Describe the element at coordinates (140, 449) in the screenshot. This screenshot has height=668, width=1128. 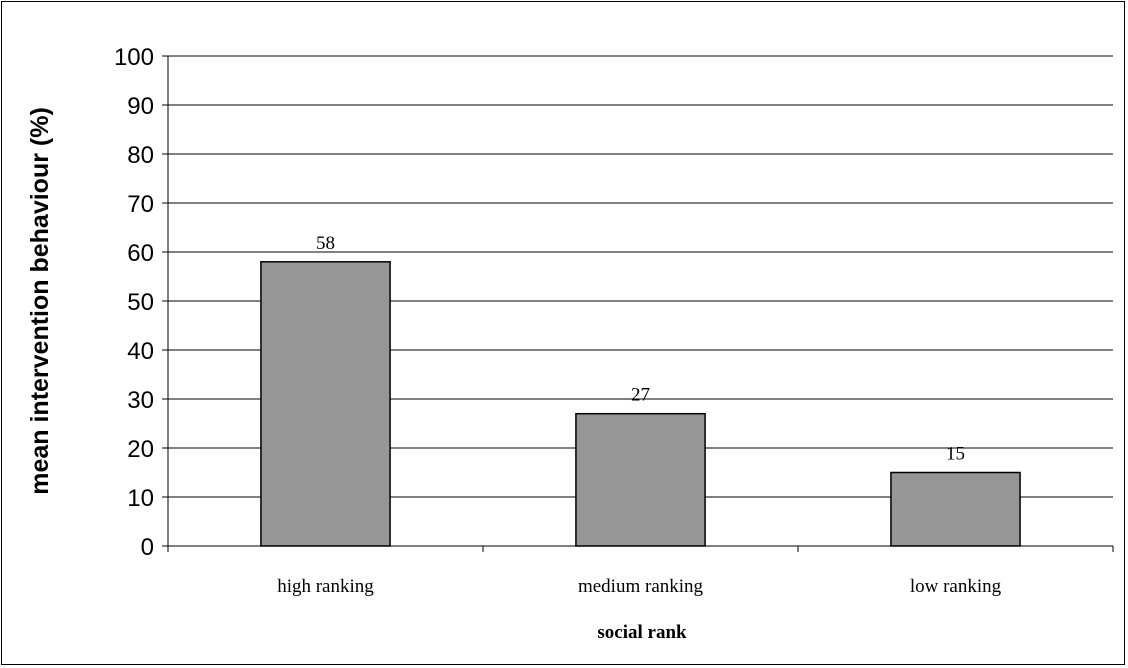
I see `y-tick-label: 20` at that location.